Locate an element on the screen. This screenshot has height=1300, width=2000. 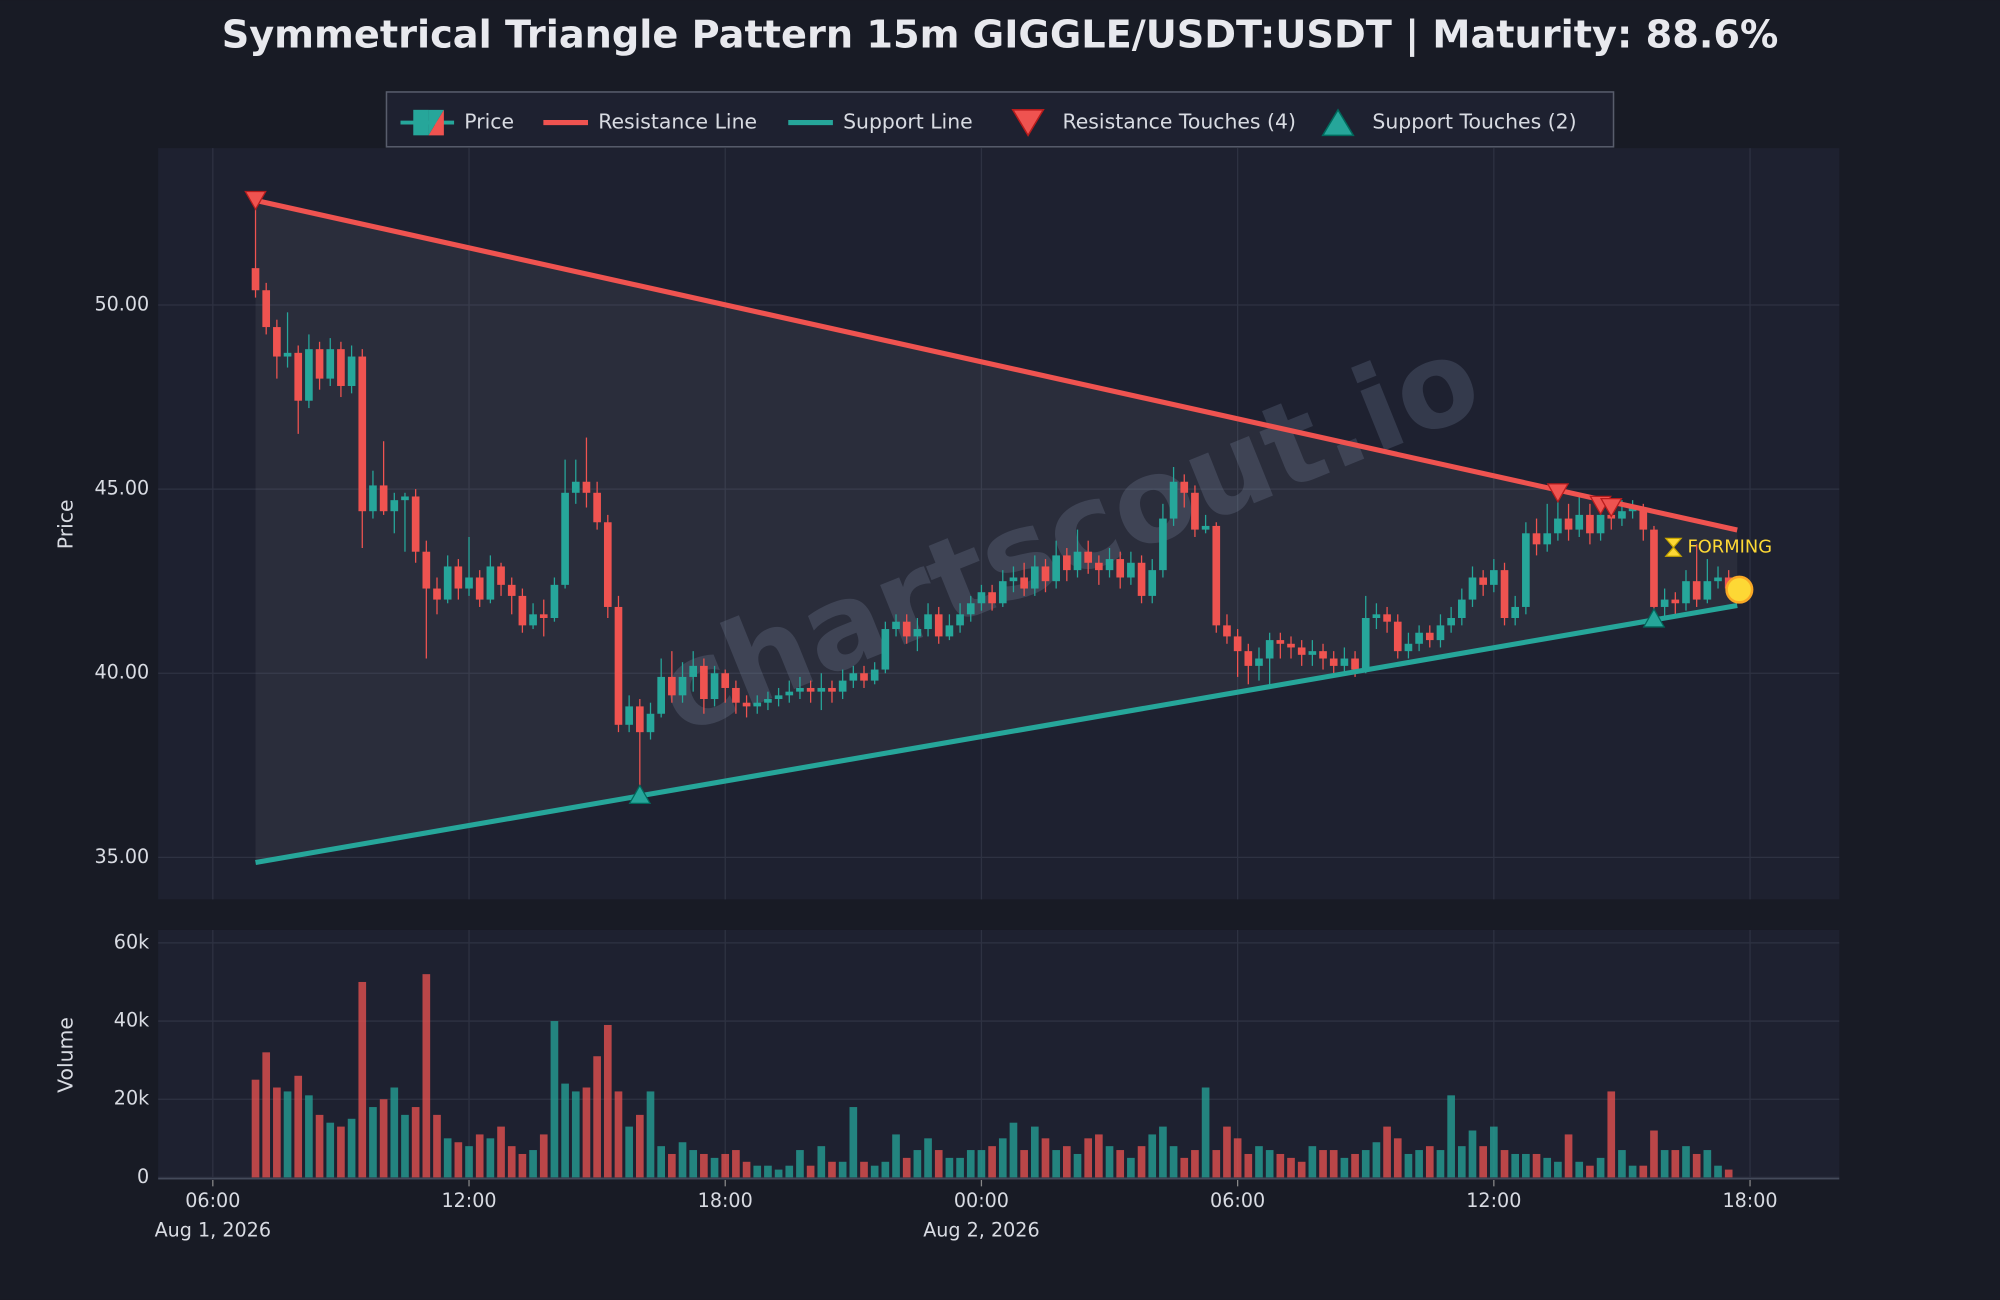
y-axis-label: Price is located at coordinates (65, 524).